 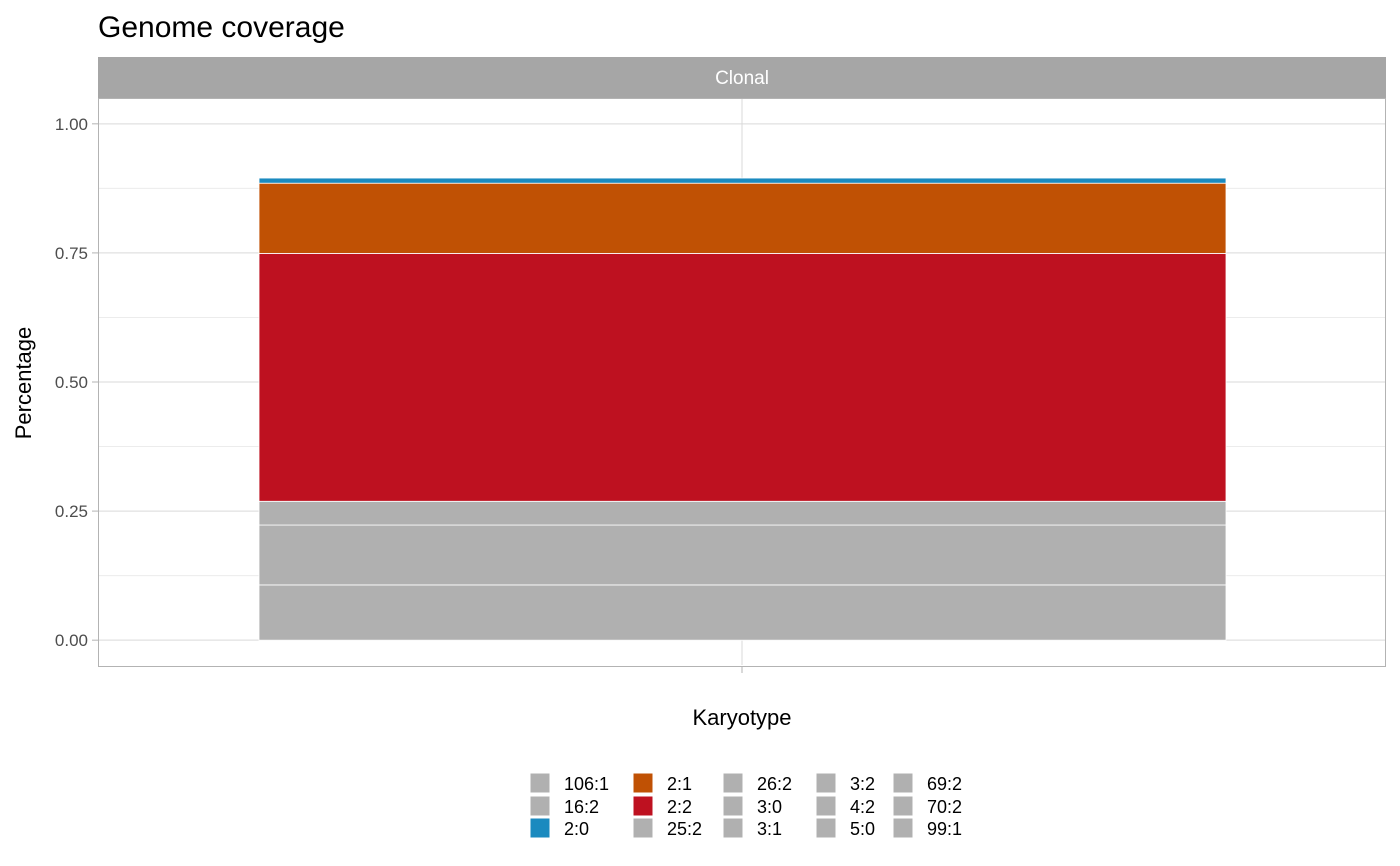 I want to click on facet-strip, so click(x=742, y=77).